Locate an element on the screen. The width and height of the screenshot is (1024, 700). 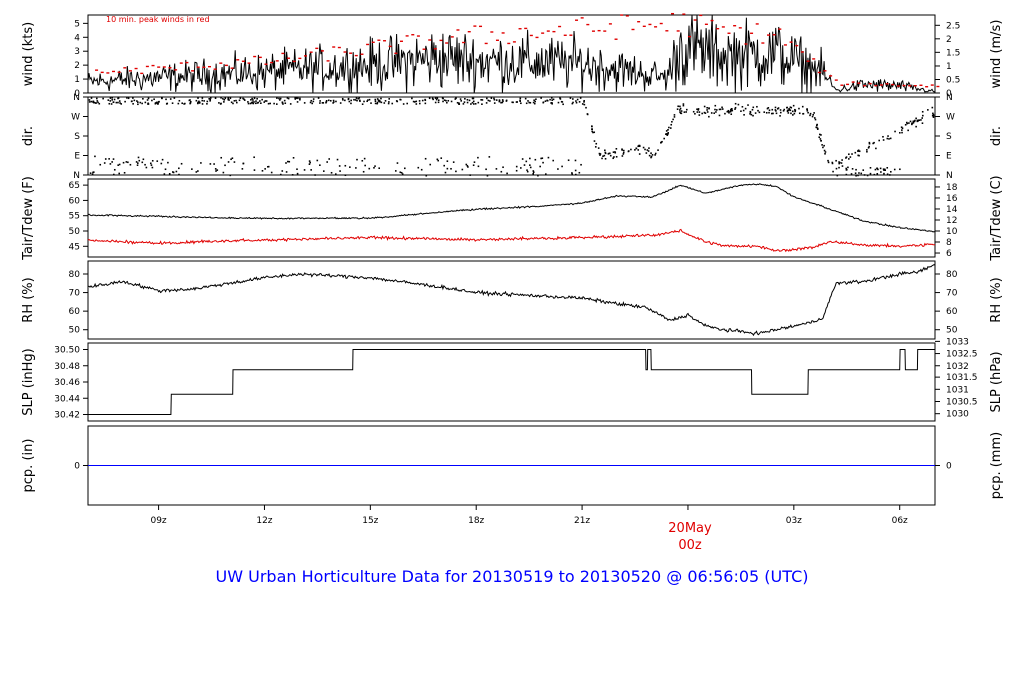
slp-left-tick-label: 30.48 is located at coordinates (67, 367).